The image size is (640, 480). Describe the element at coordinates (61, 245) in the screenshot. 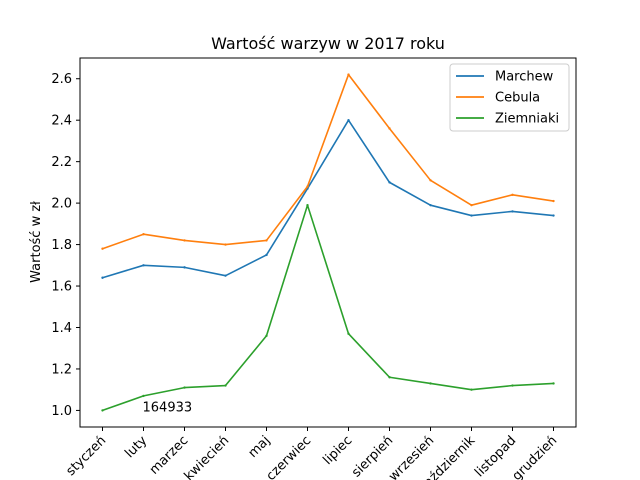

I see `y-tick-label: 1.8` at that location.